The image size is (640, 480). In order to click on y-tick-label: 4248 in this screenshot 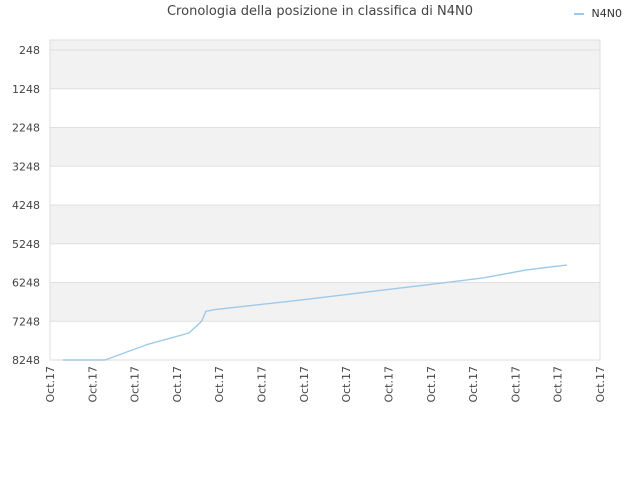, I will do `click(26, 205)`.